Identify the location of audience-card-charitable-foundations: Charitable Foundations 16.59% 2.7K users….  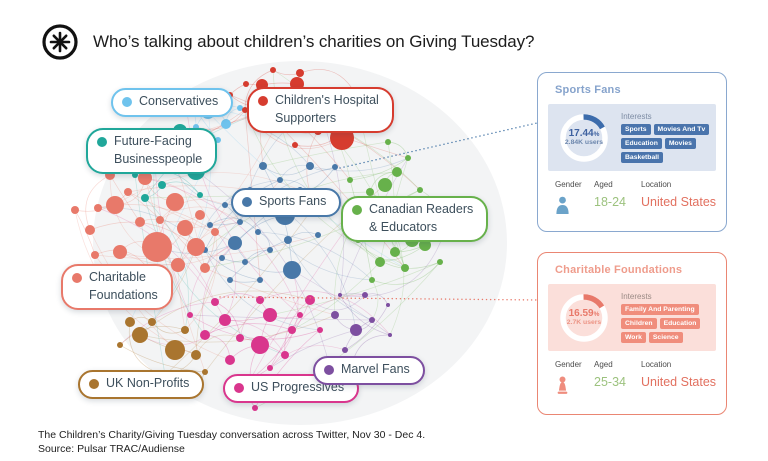
(632, 333).